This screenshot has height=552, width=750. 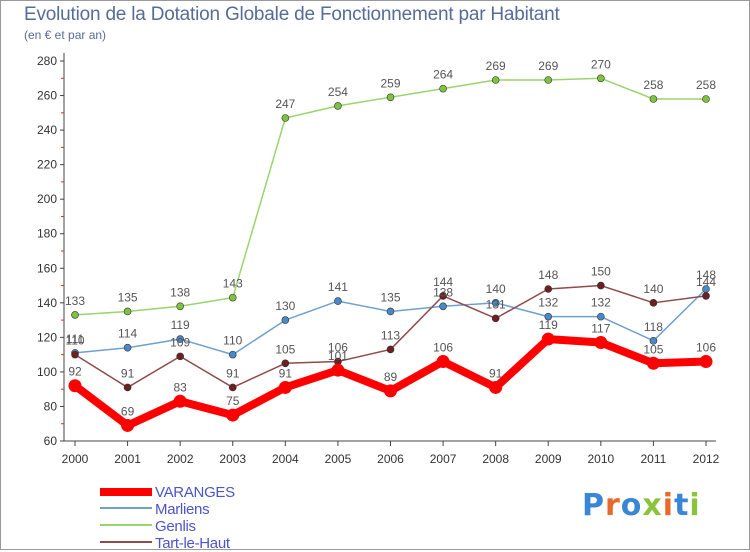 I want to click on data-label: 118, so click(x=653, y=327).